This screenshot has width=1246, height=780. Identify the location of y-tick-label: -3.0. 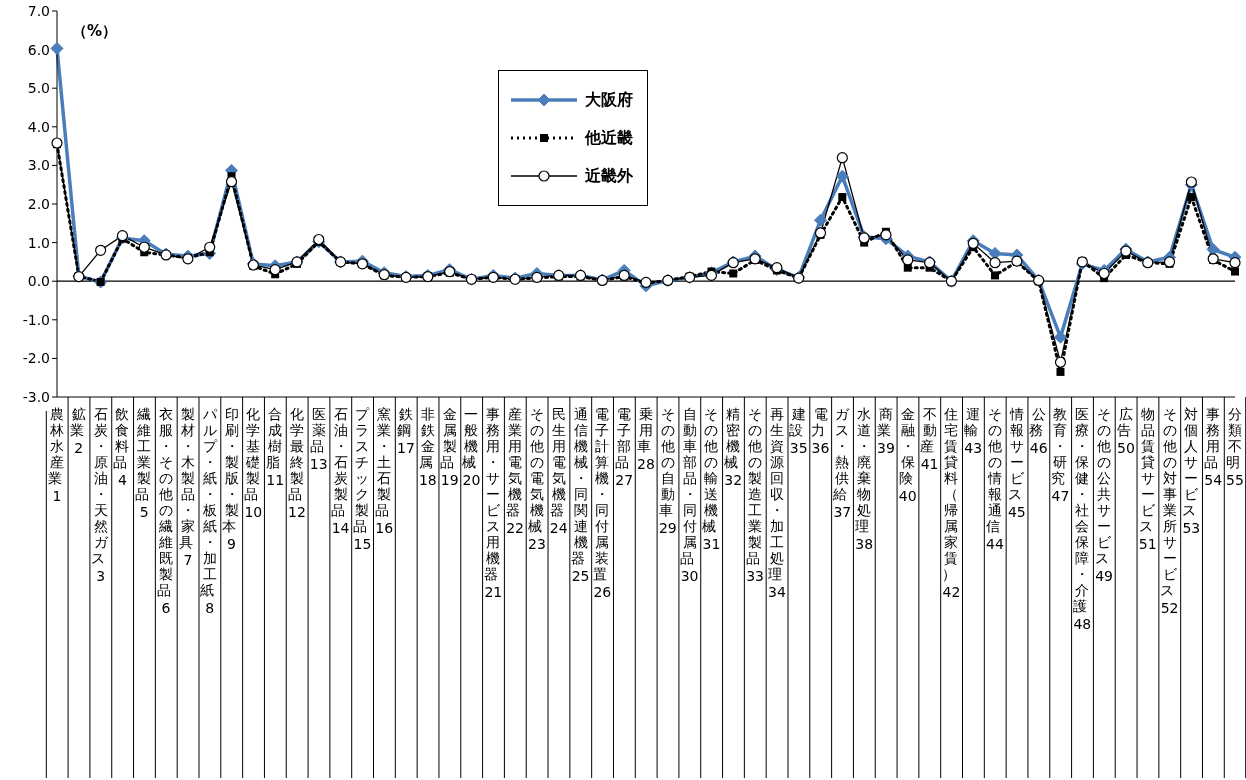
(36, 396).